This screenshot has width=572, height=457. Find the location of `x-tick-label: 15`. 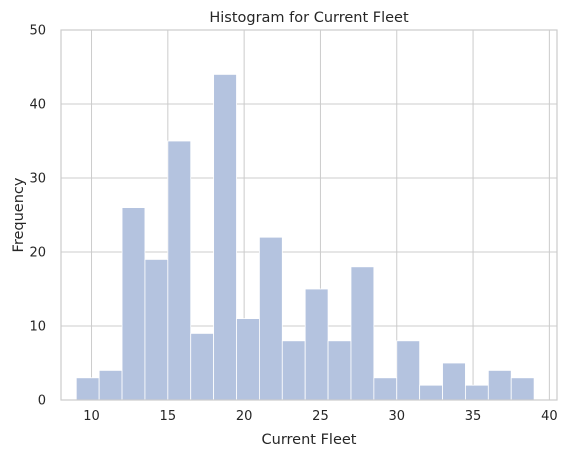

x-tick-label: 15 is located at coordinates (168, 416).